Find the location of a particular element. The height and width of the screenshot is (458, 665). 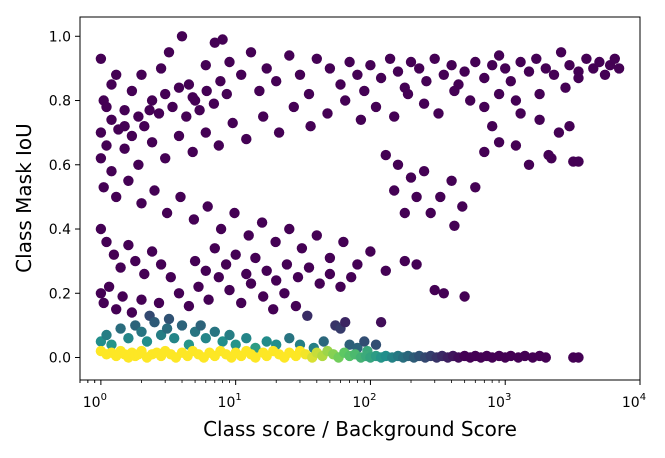

x-tick-label: 10³ is located at coordinates (499, 401).